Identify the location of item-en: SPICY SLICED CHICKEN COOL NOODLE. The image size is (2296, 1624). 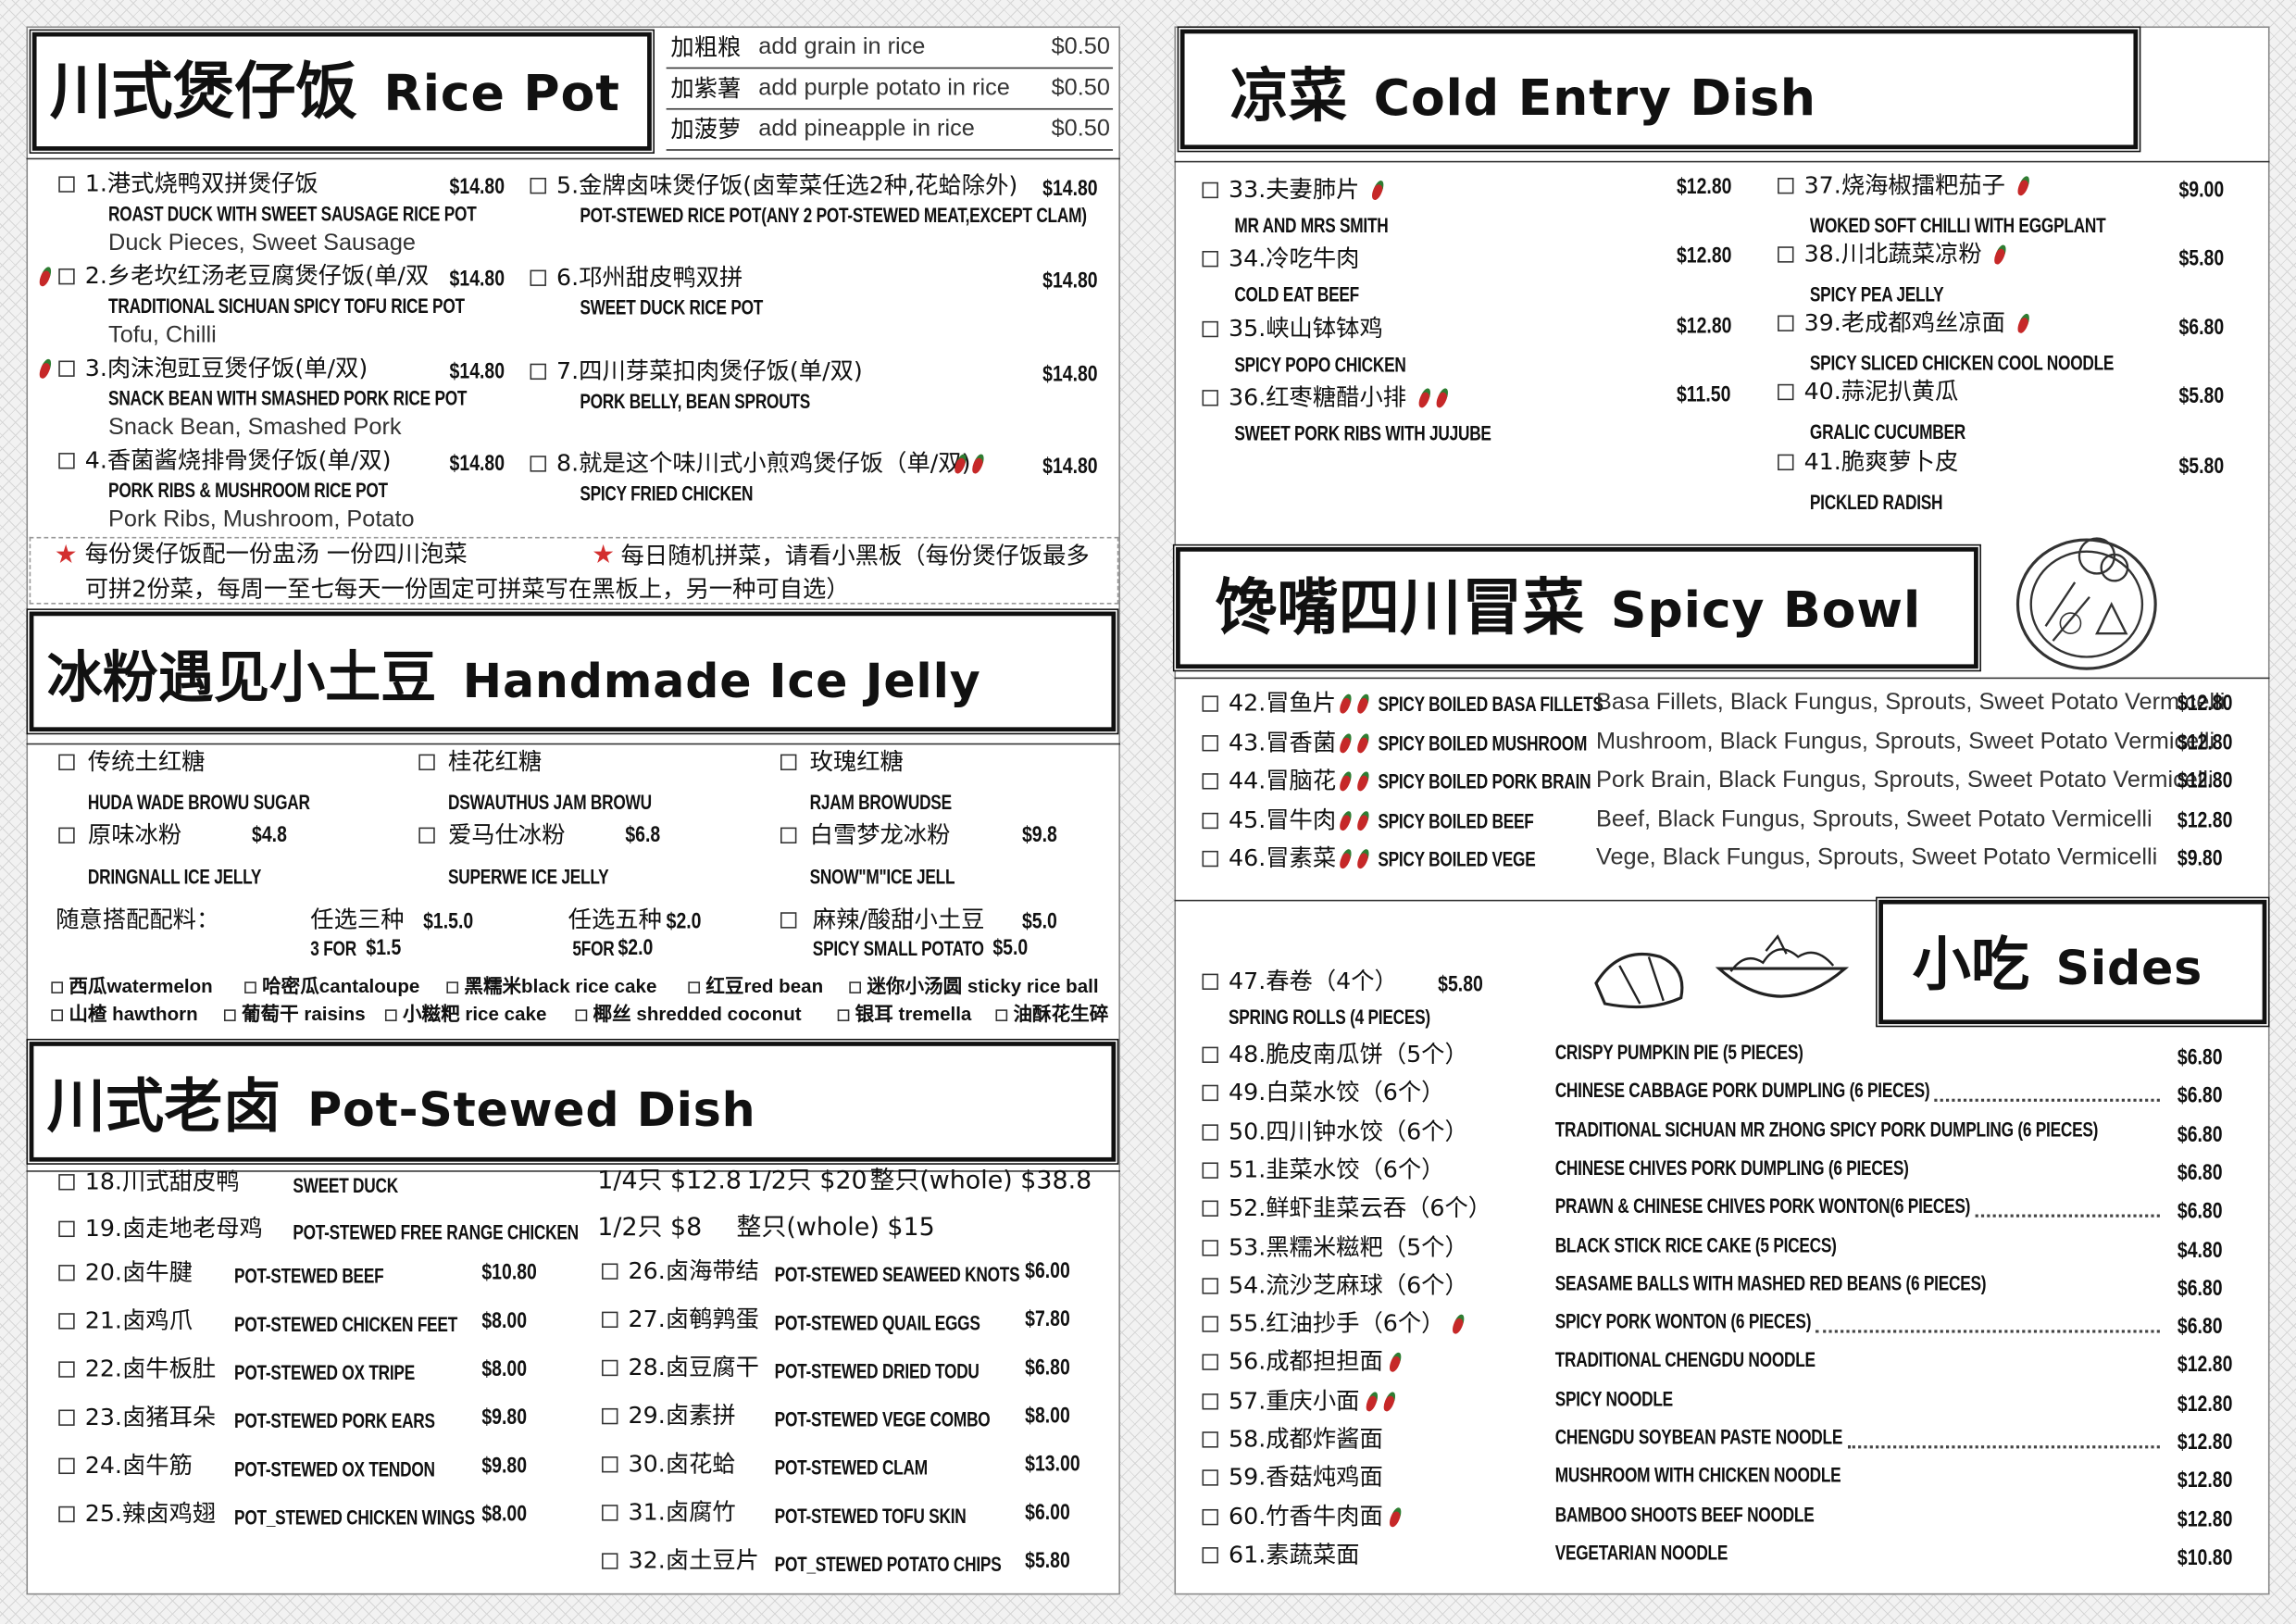
(1962, 363).